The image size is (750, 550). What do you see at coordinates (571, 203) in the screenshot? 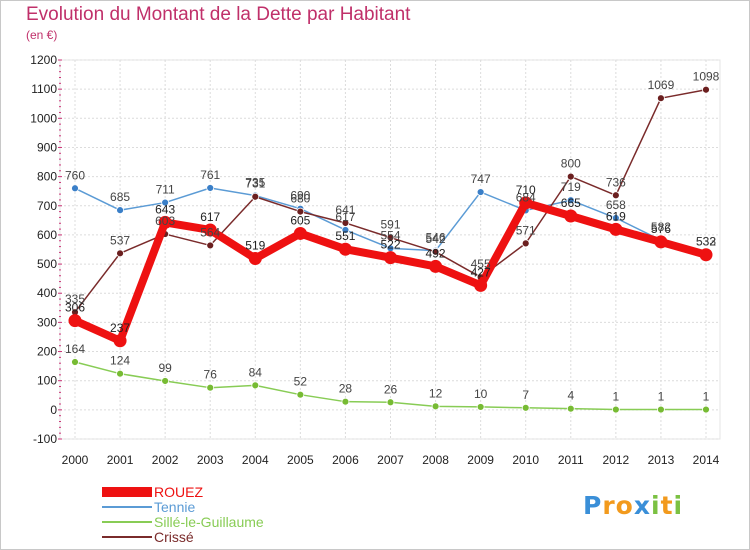
I see `data-label: 665` at bounding box center [571, 203].